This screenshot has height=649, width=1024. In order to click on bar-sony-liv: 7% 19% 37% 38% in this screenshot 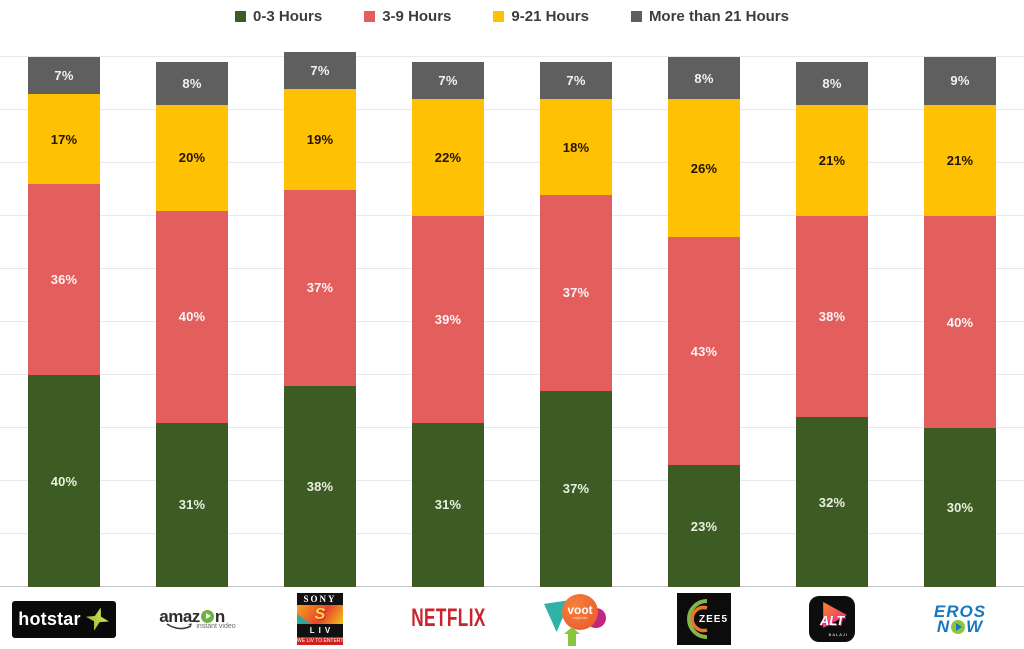, I will do `click(320, 319)`.